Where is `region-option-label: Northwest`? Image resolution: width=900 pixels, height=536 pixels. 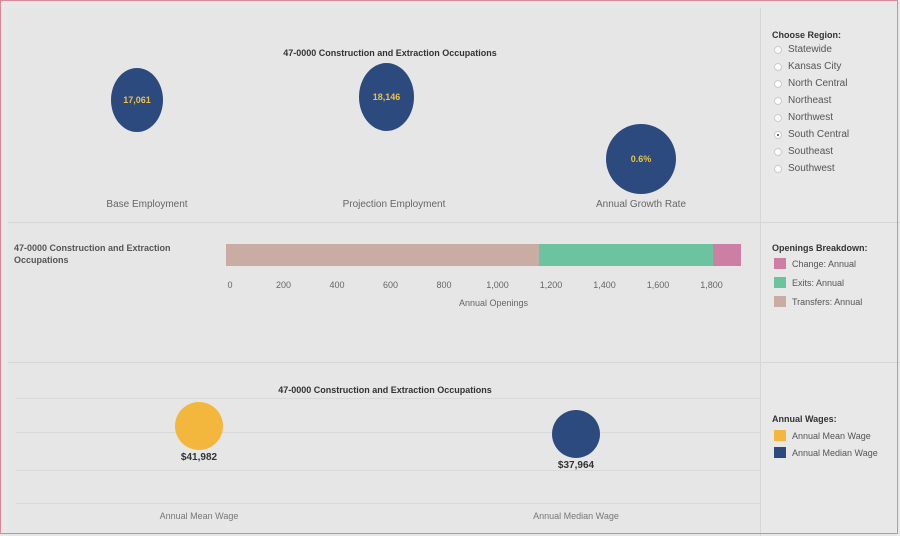
region-option-label: Northwest is located at coordinates (811, 117).